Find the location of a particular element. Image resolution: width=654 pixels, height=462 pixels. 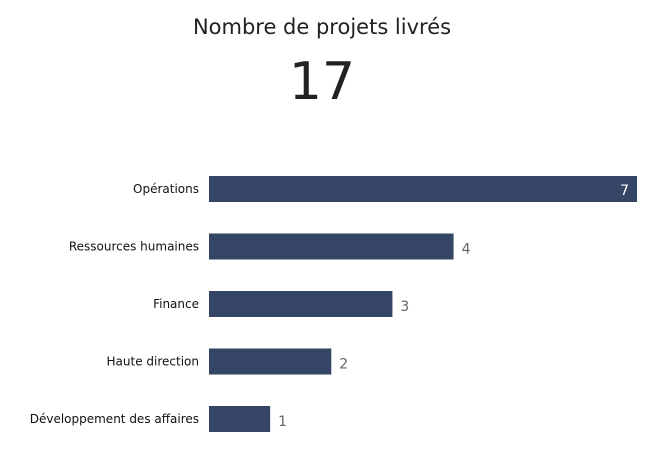

bar-group: Finance 3 is located at coordinates (281, 304).